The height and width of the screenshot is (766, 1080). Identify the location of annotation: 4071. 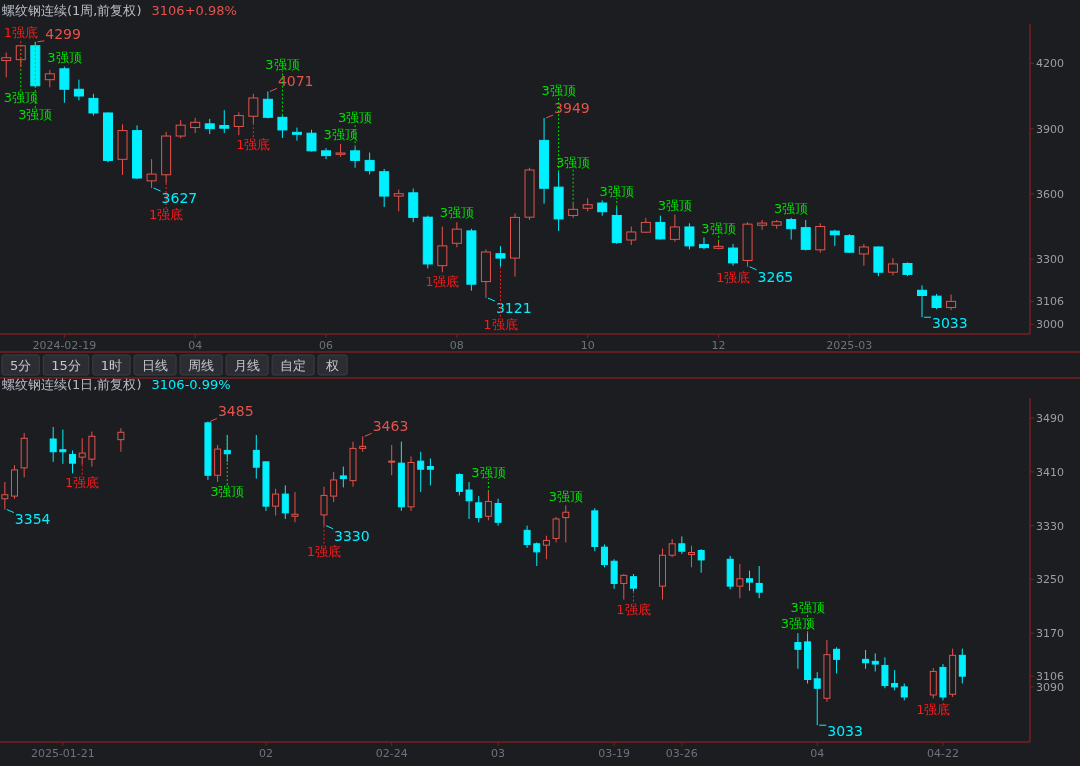
(295, 81).